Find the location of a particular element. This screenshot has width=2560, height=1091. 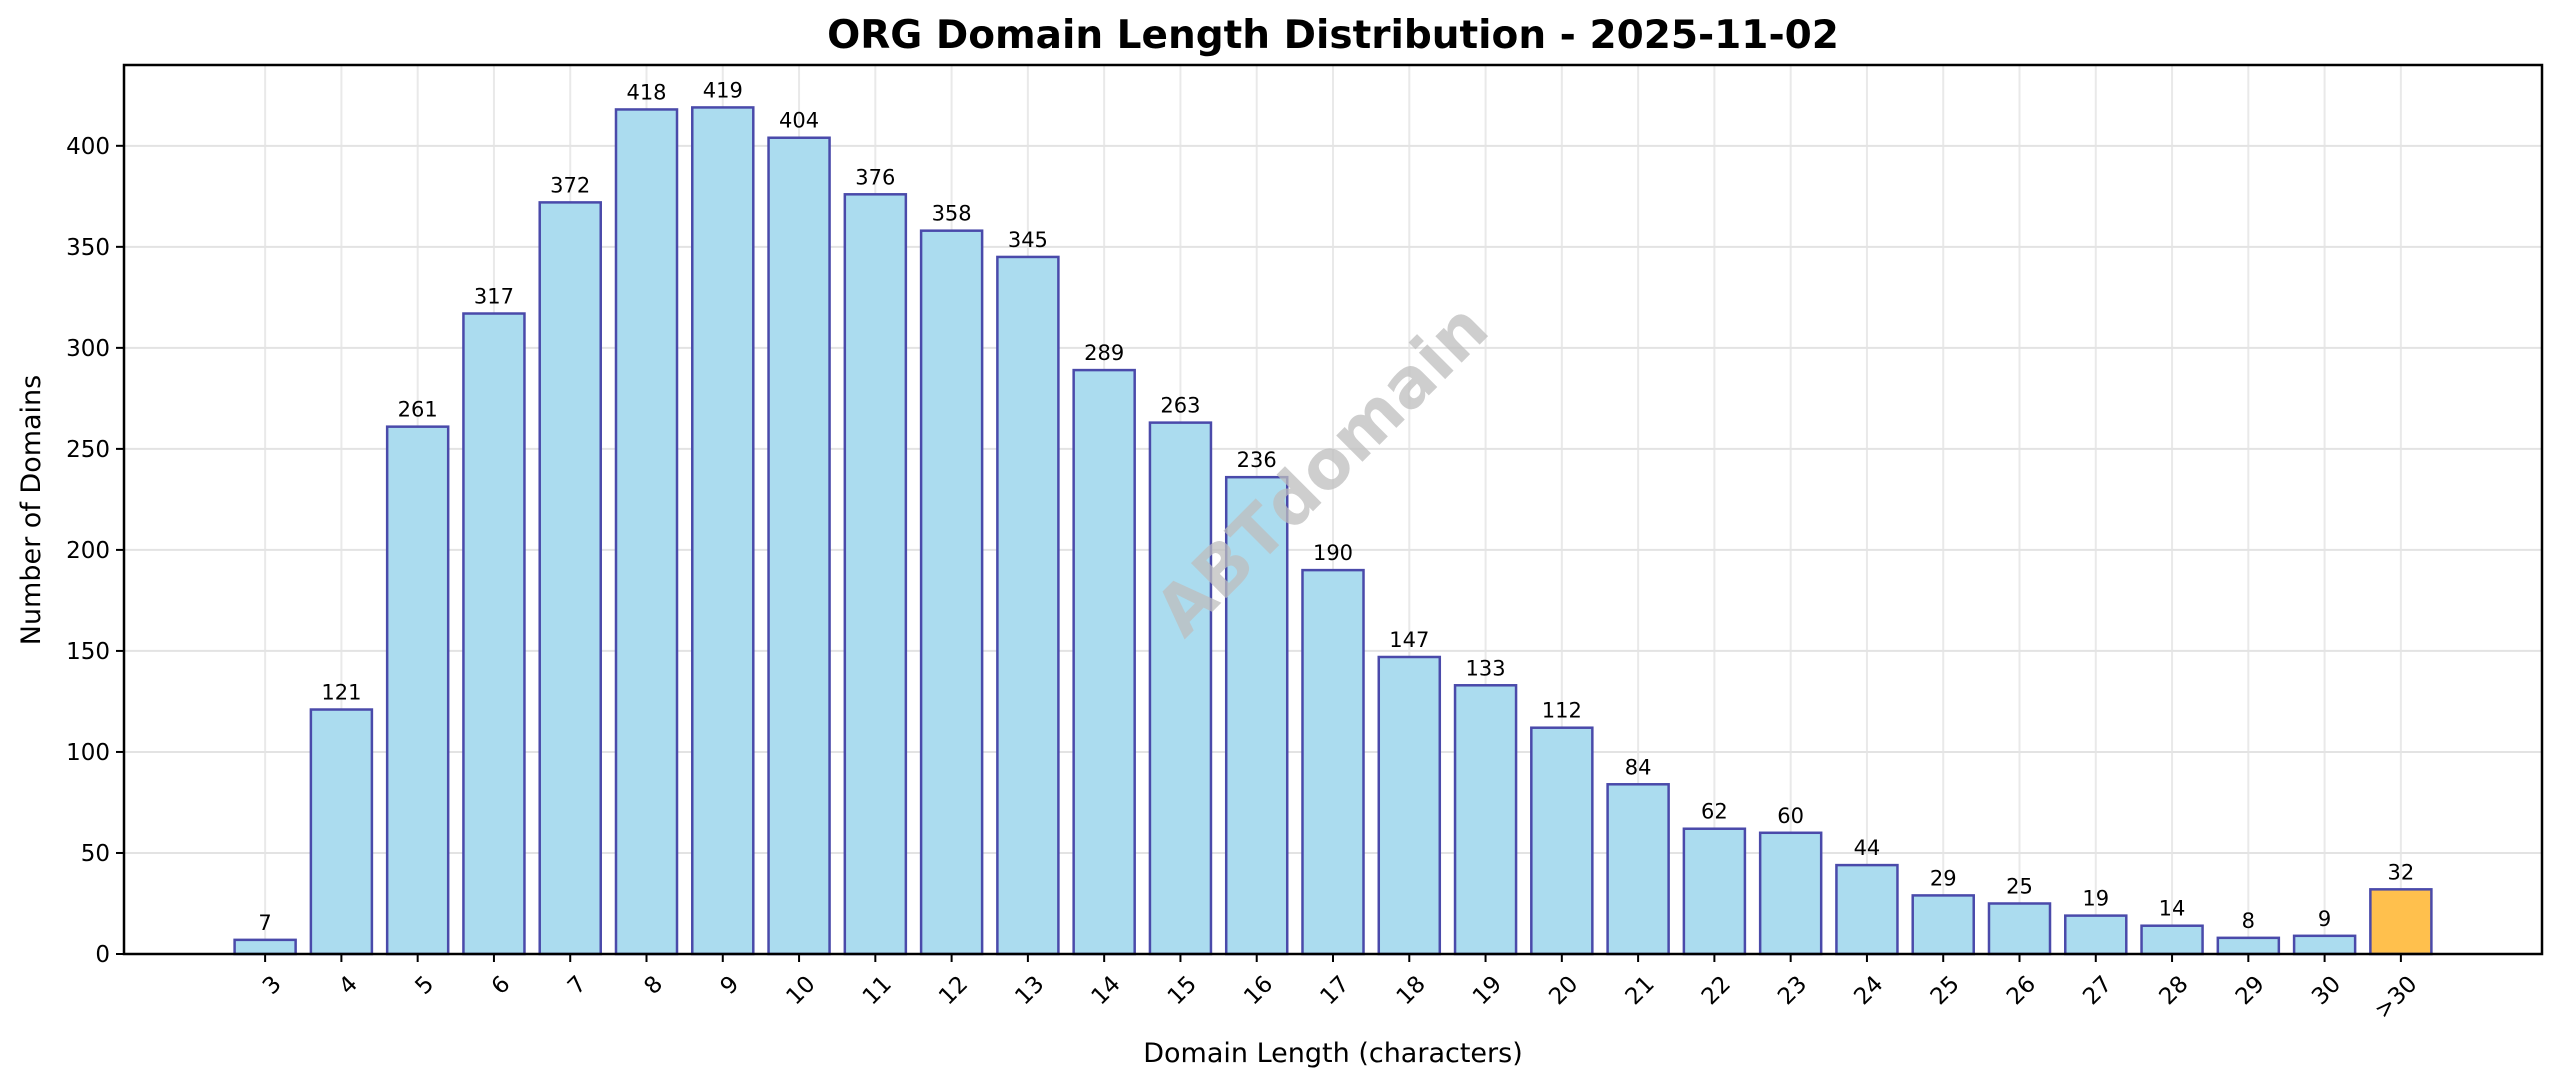

x-tick-label: 14 is located at coordinates (1106, 990).